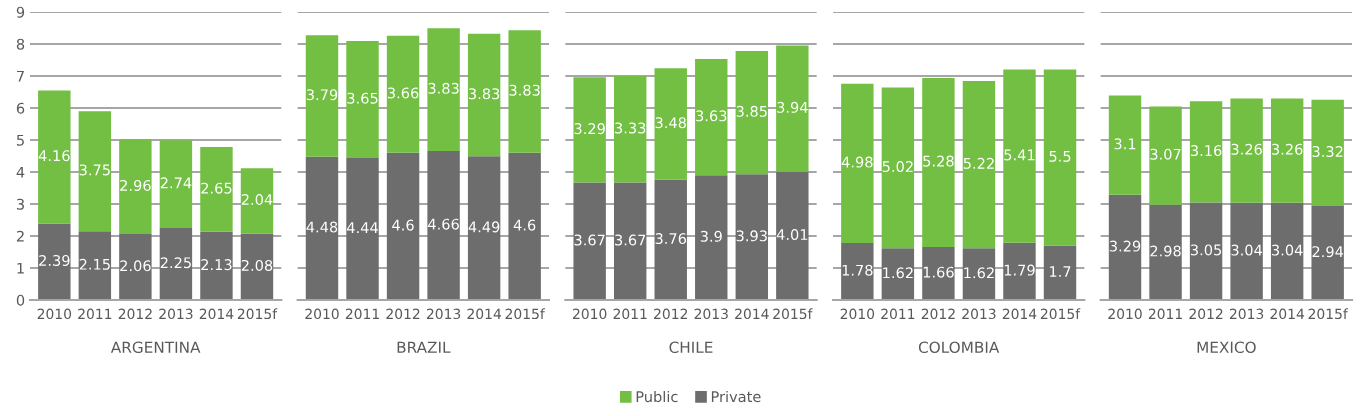  I want to click on data-label: 3.07, so click(1165, 154).